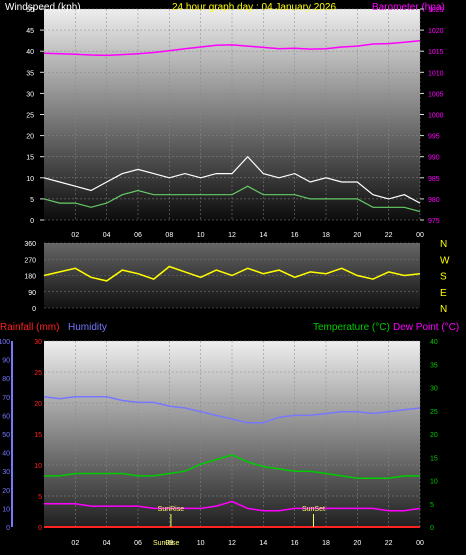  I want to click on y-tick-label: 270, so click(30, 260).